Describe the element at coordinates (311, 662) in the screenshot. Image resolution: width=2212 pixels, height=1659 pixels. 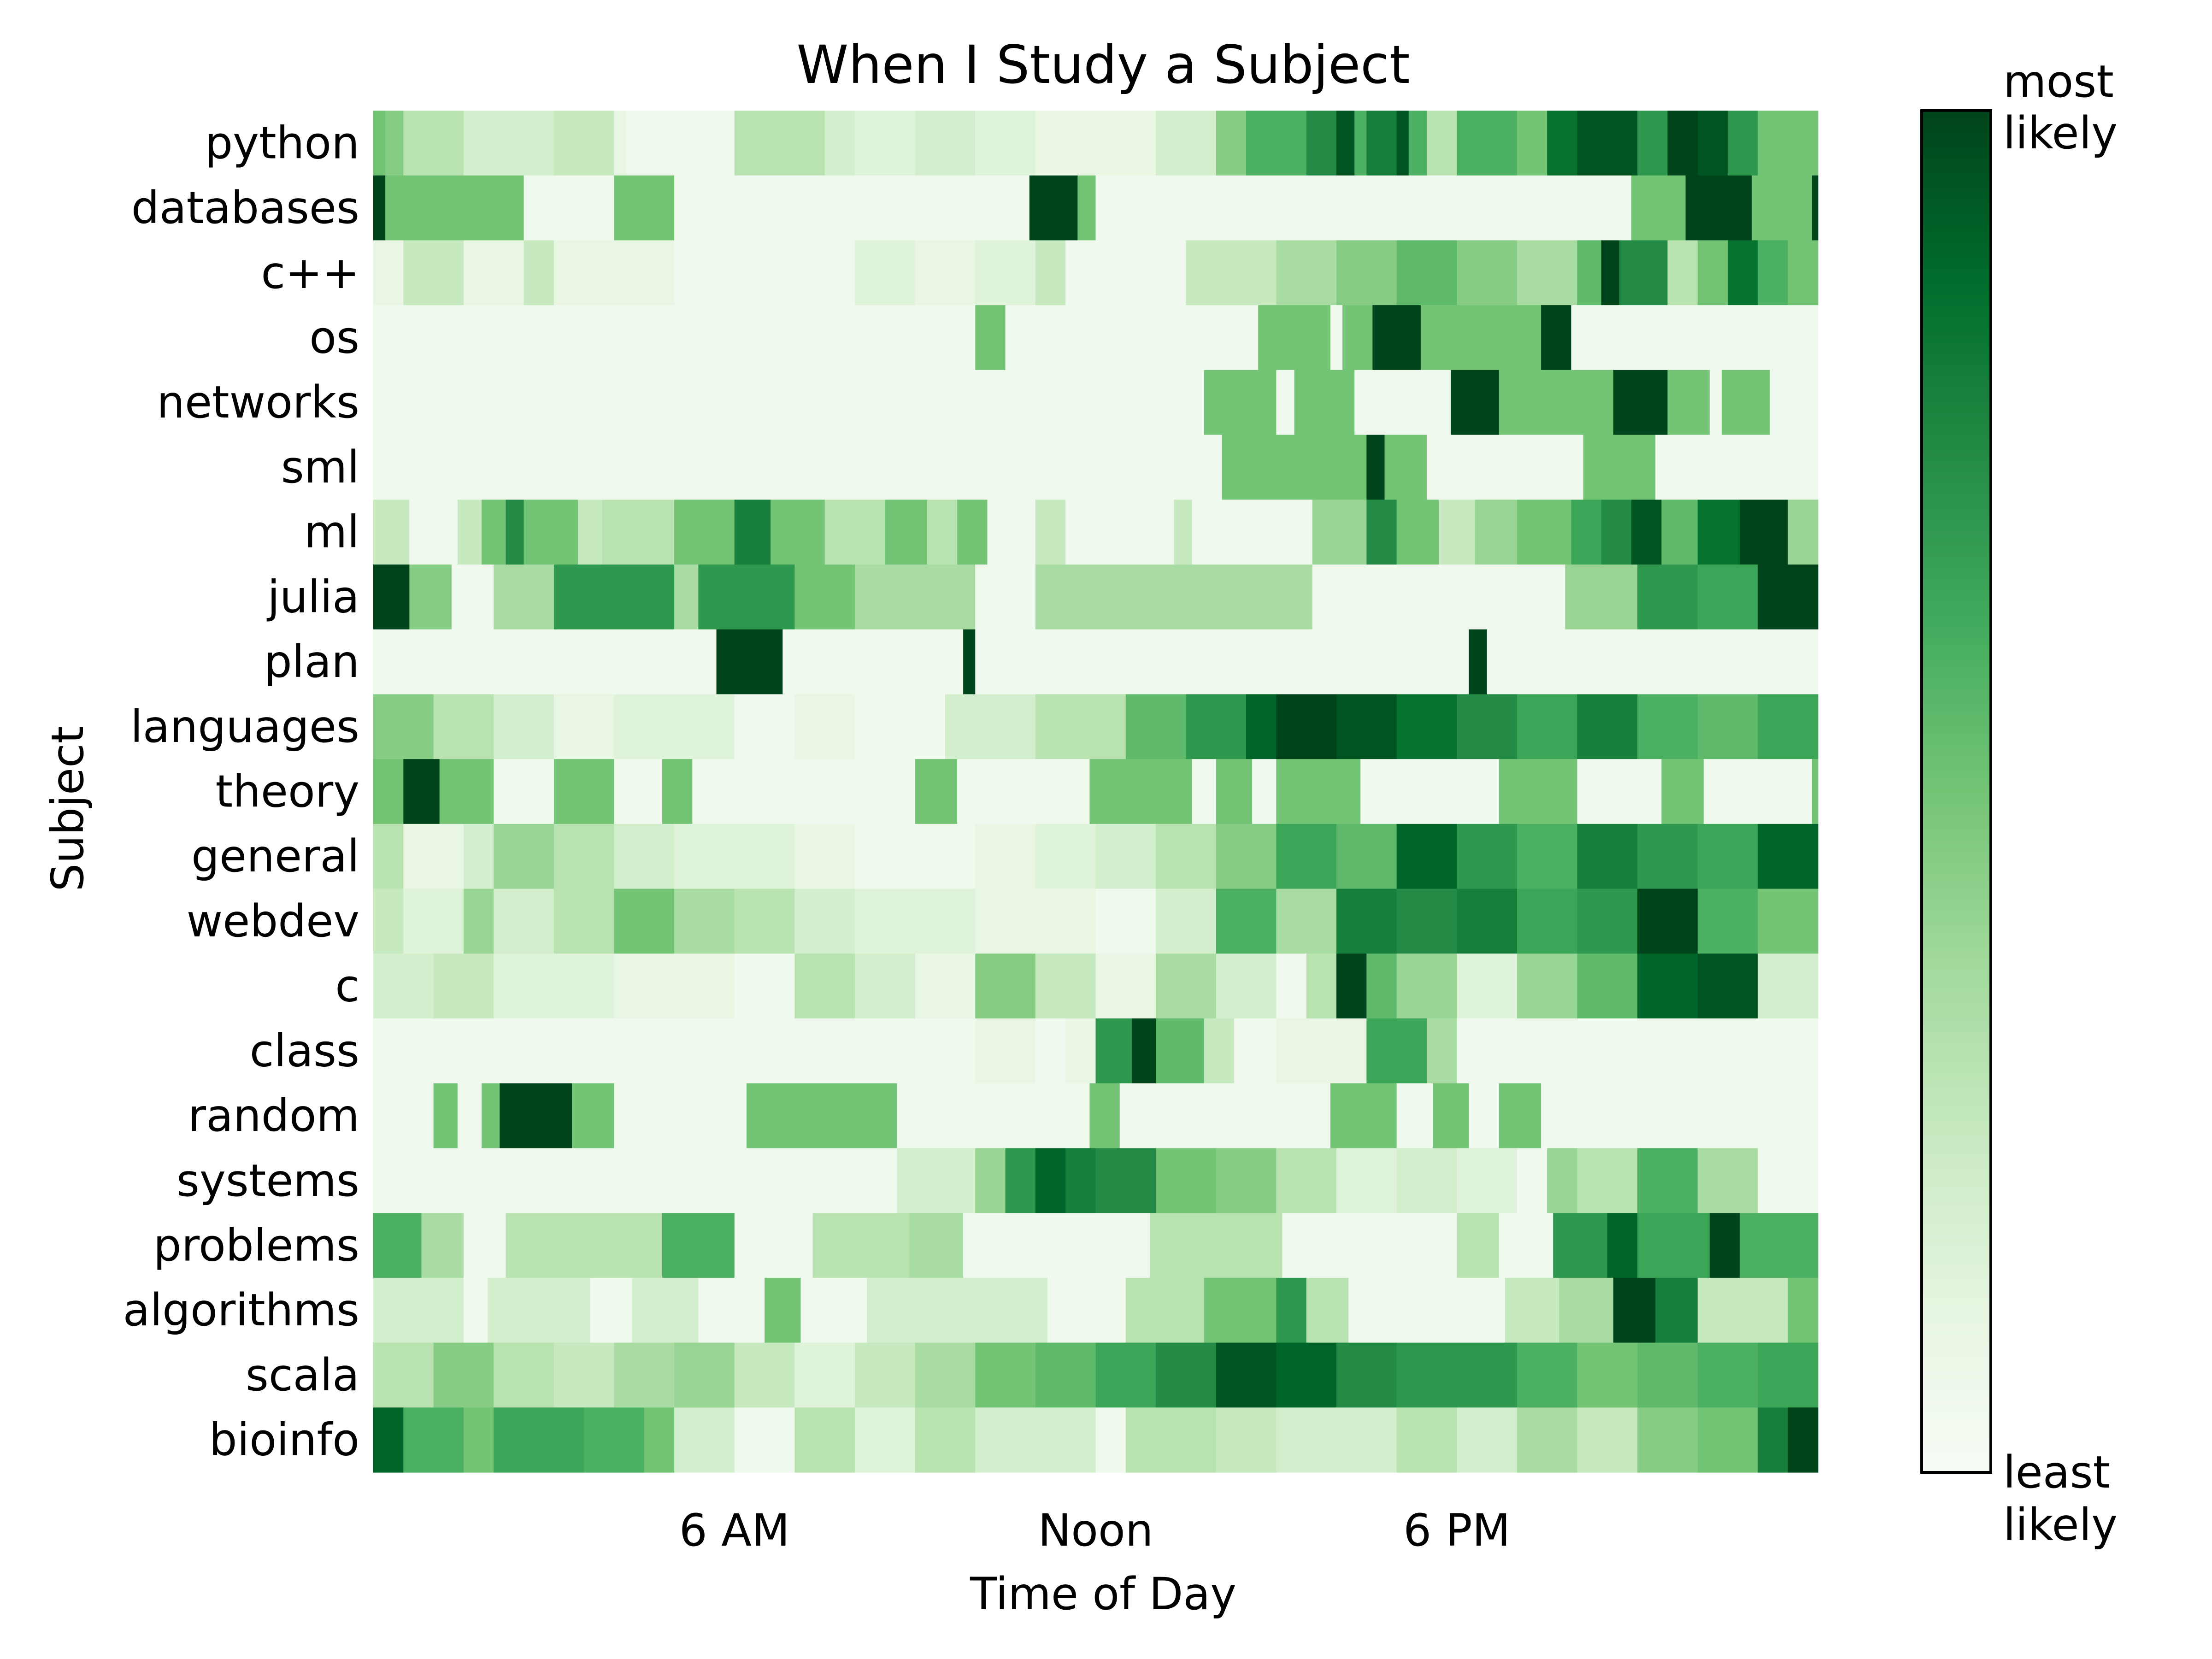
I see `y-tick-label: plan` at that location.